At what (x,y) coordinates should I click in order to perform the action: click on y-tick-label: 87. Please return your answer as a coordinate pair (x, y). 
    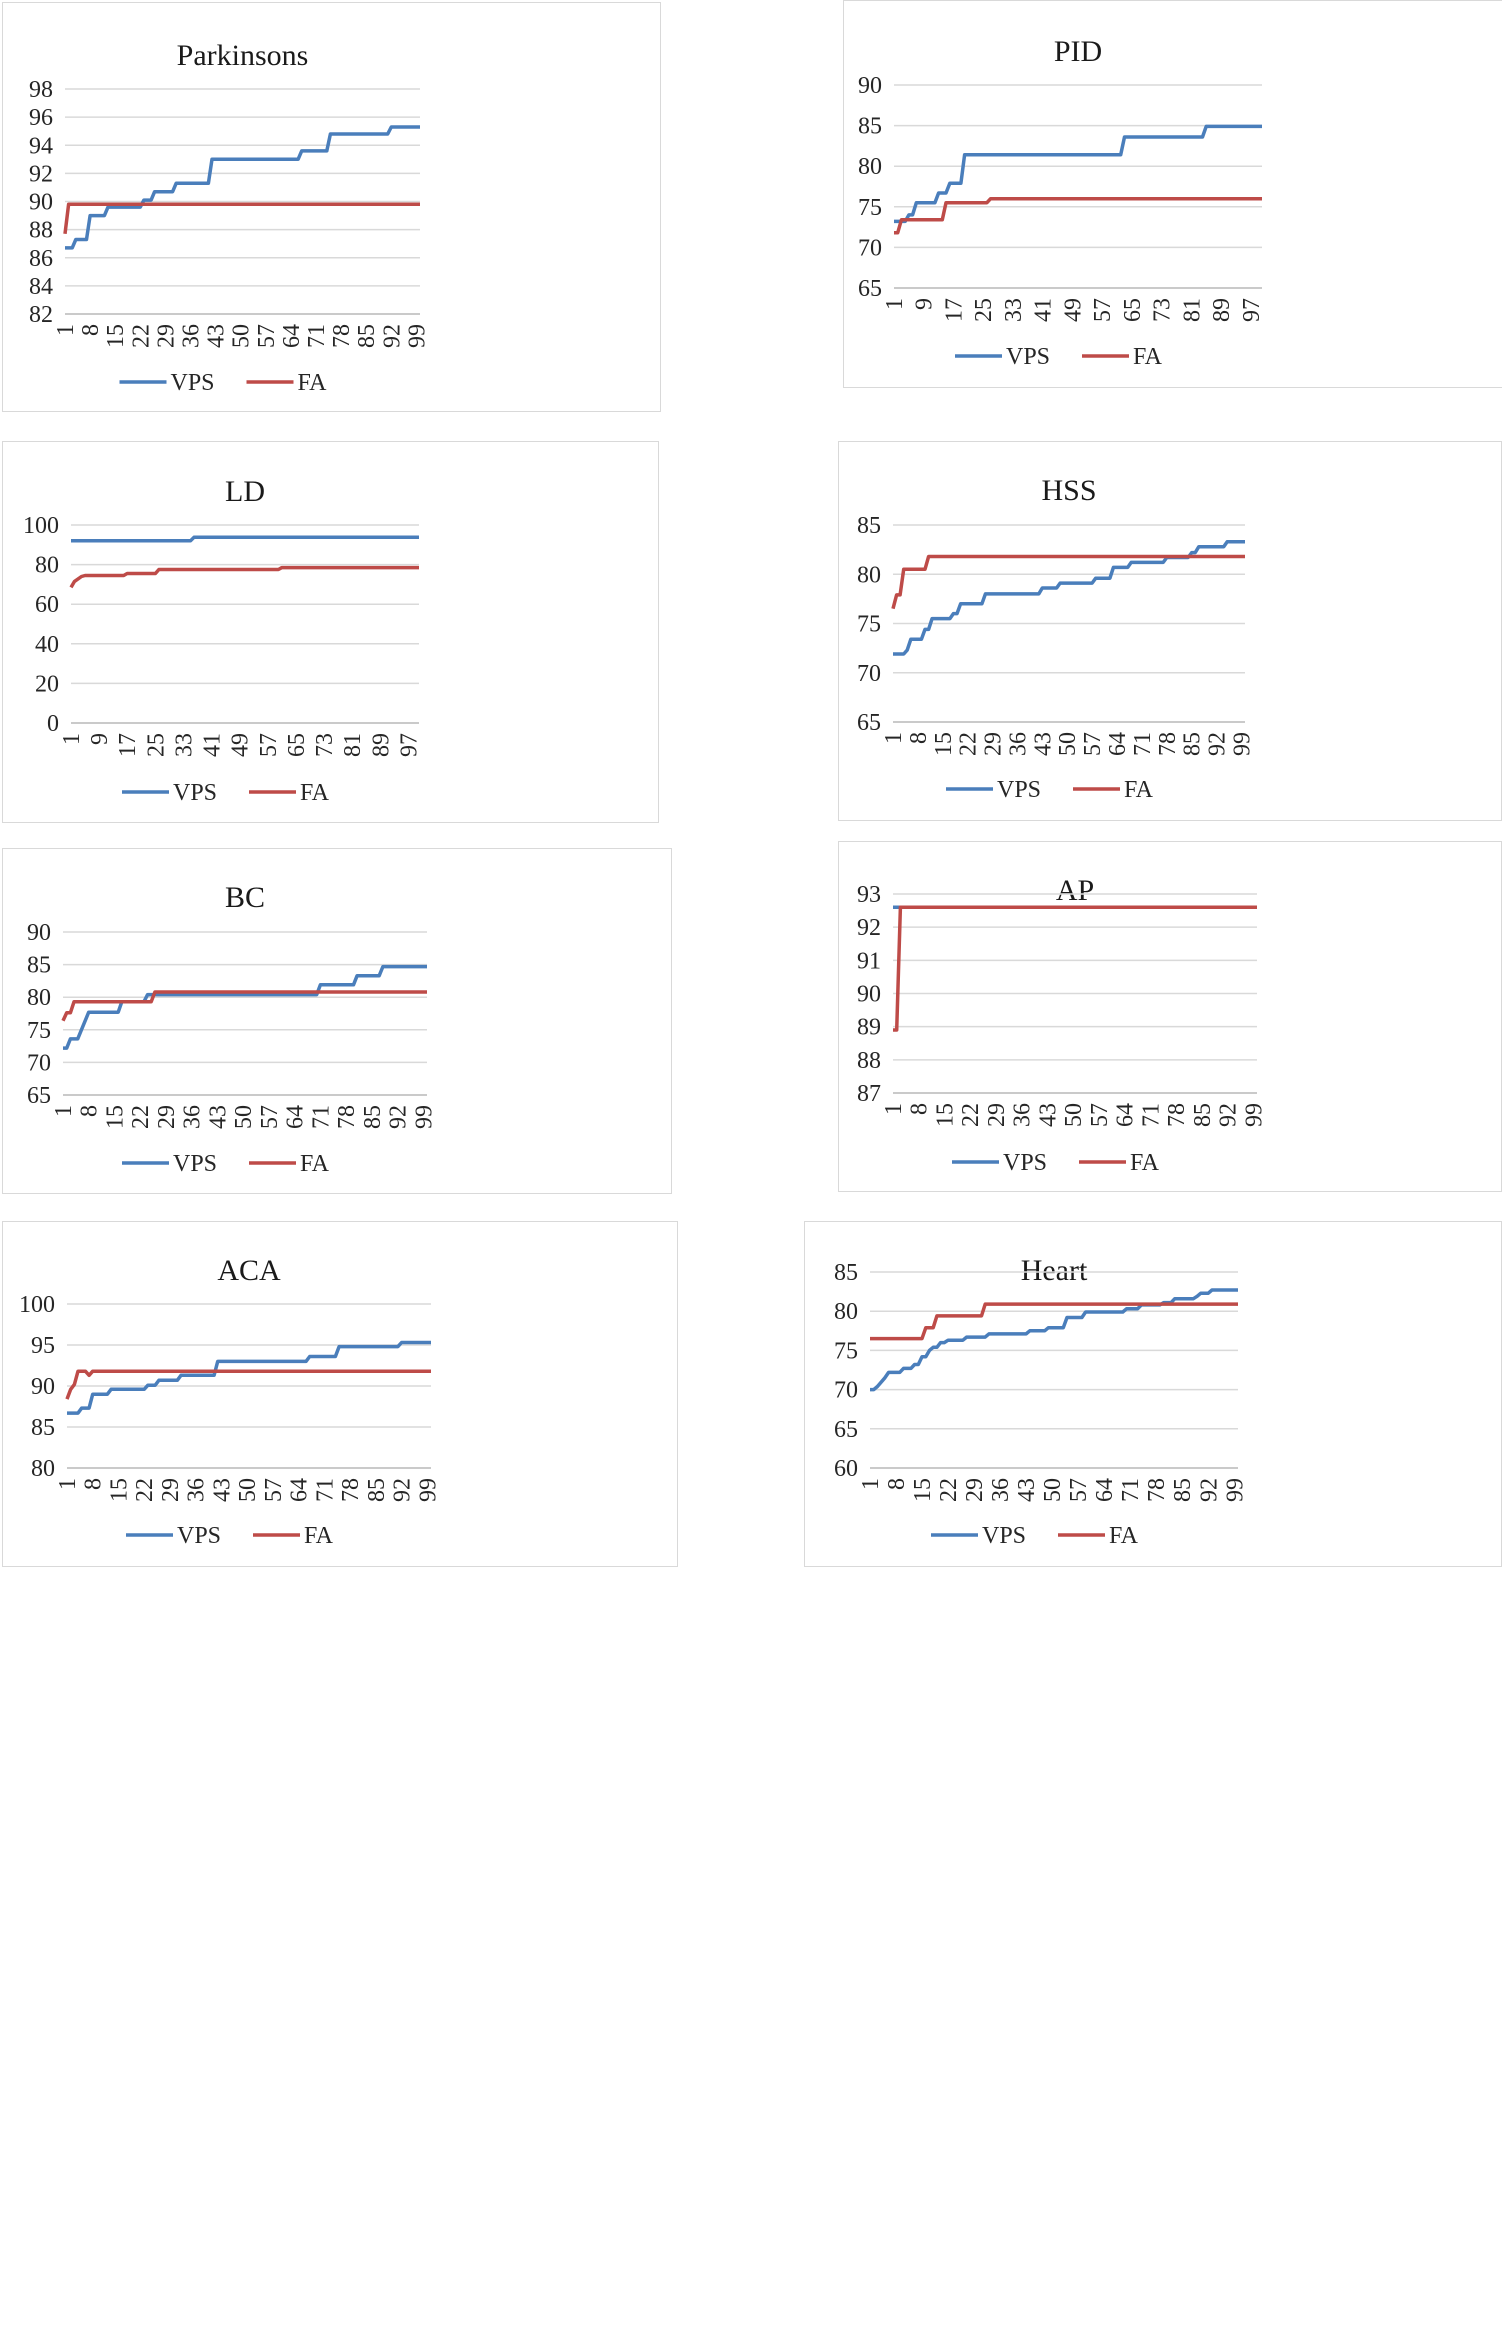
    Looking at the image, I should click on (869, 1094).